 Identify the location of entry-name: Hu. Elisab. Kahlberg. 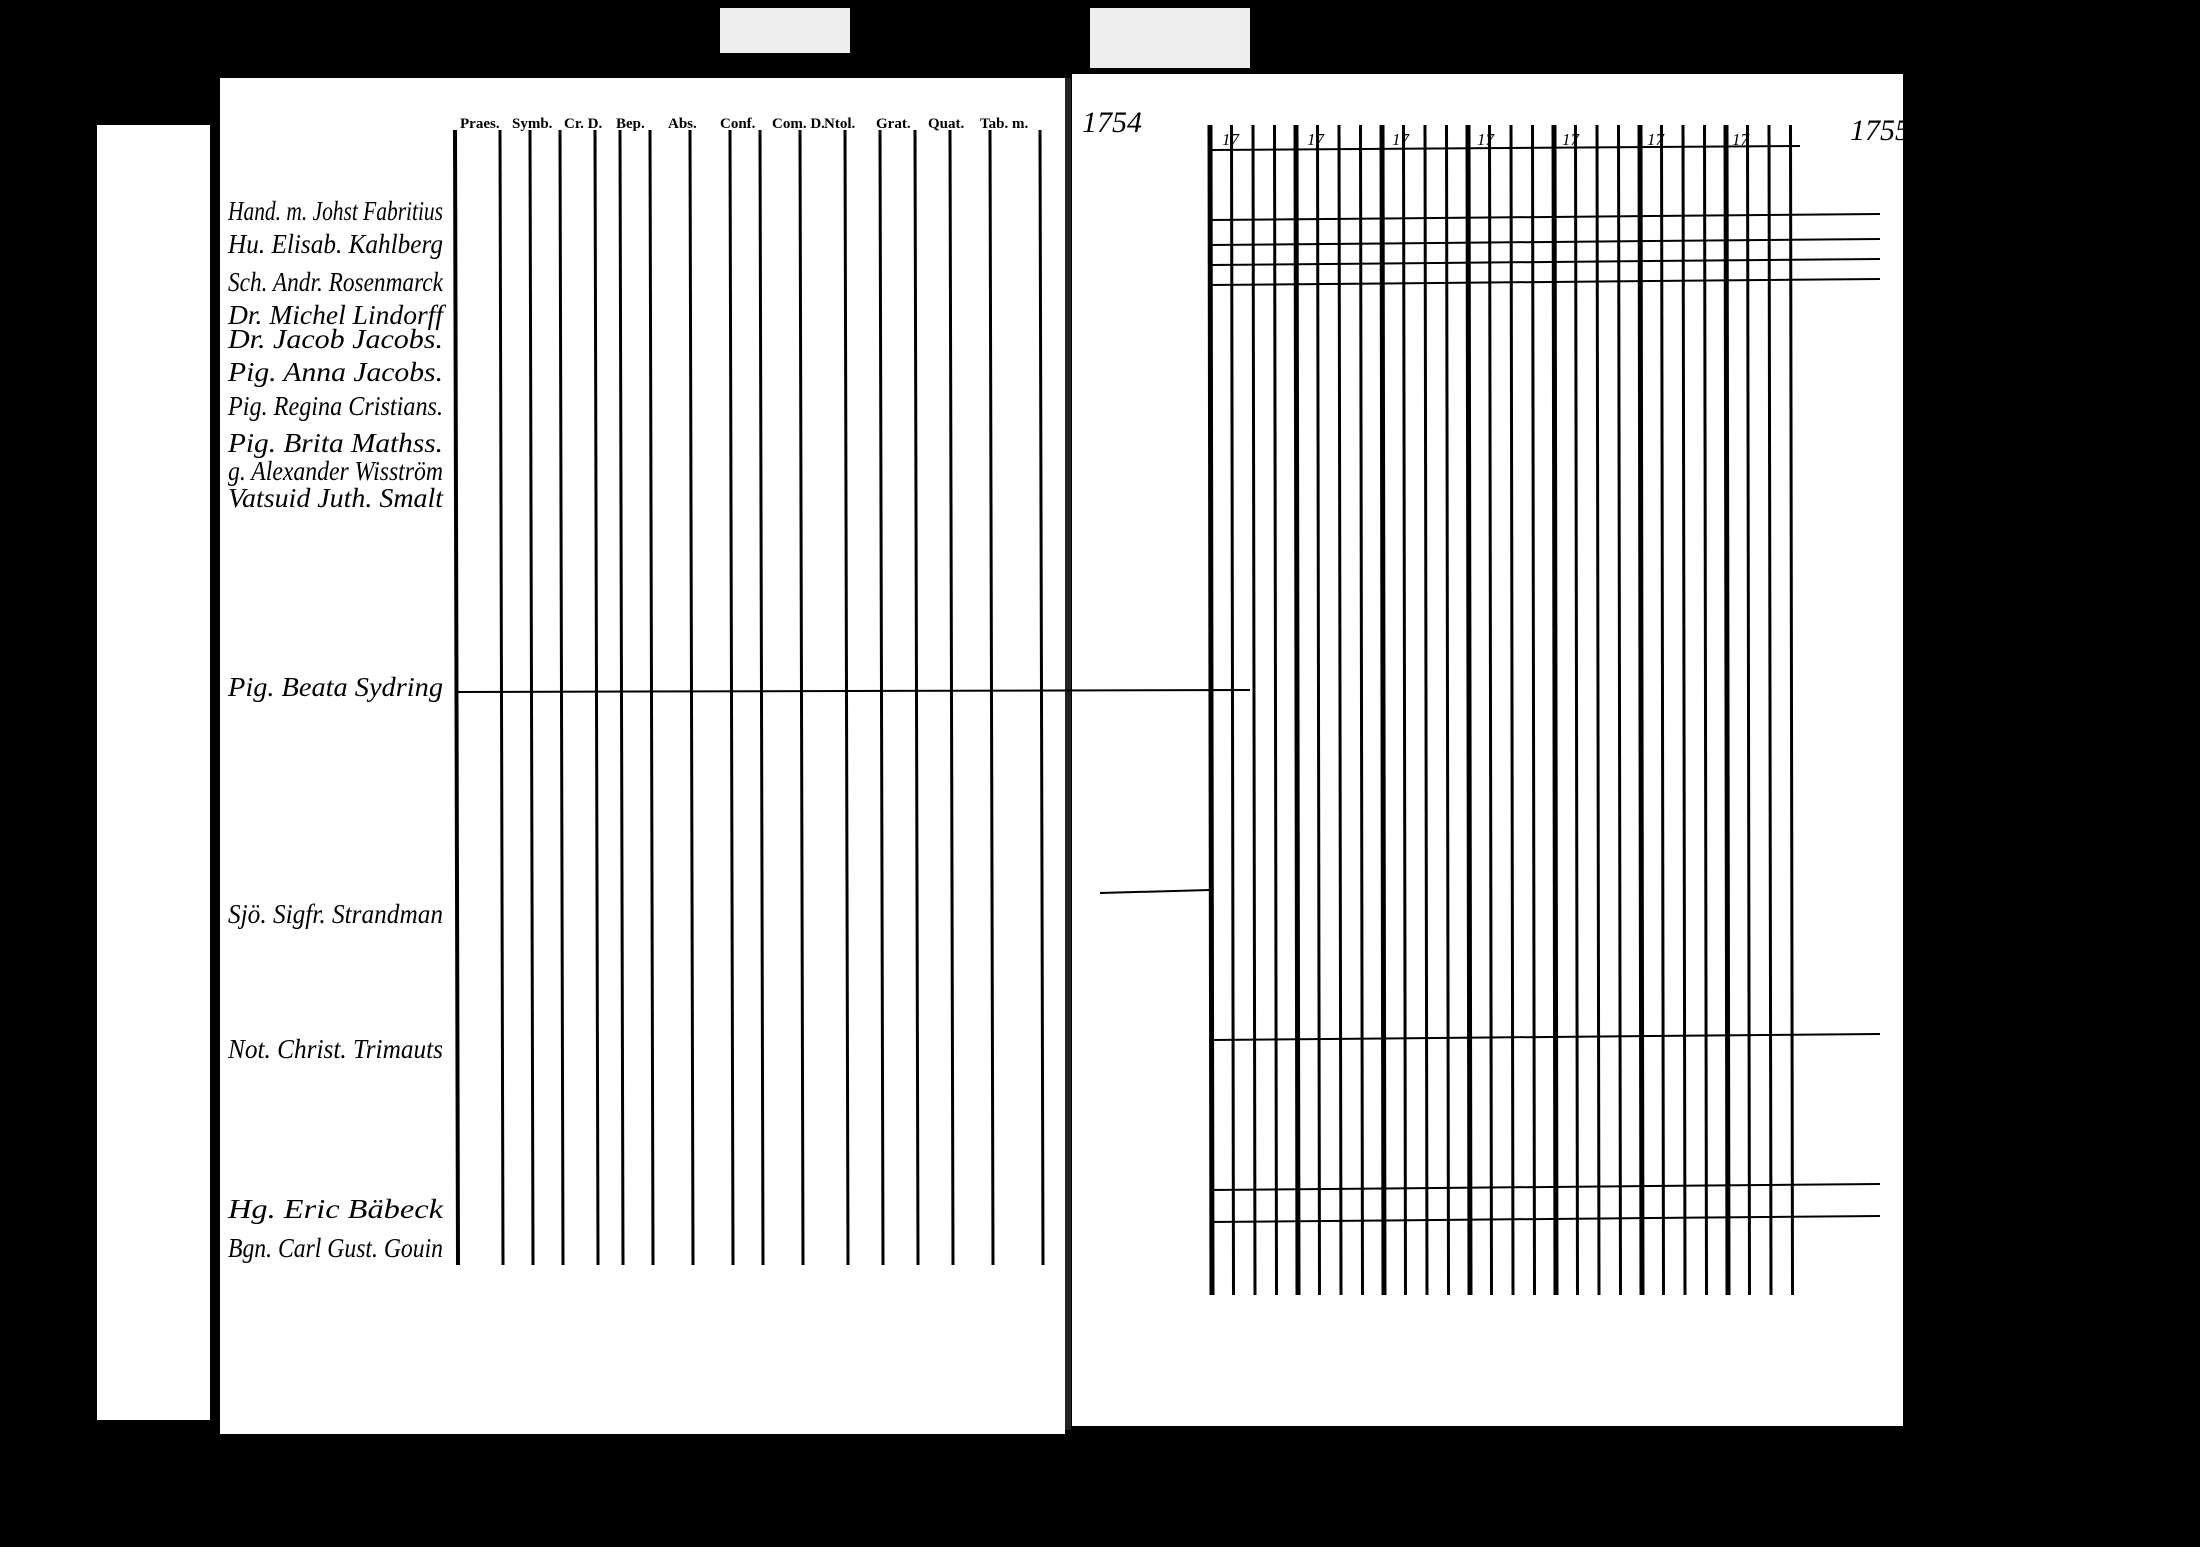
(335, 244).